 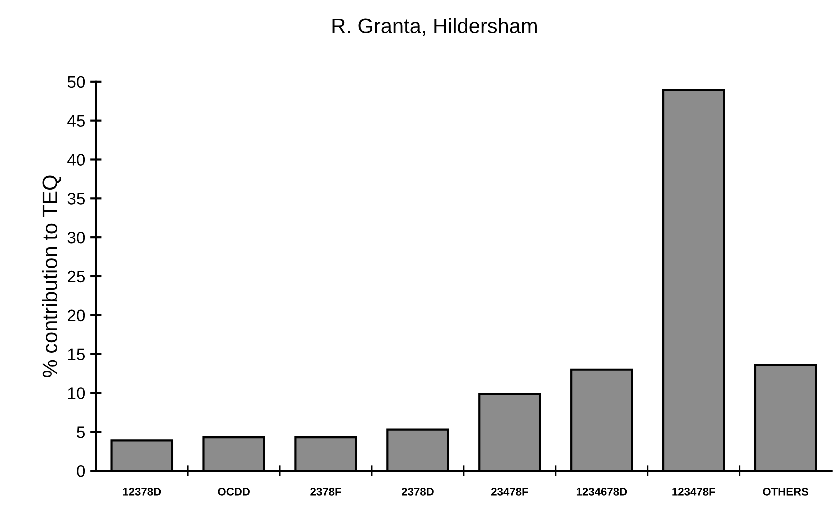 What do you see at coordinates (234, 492) in the screenshot?
I see `x-tick-label: OCDD` at bounding box center [234, 492].